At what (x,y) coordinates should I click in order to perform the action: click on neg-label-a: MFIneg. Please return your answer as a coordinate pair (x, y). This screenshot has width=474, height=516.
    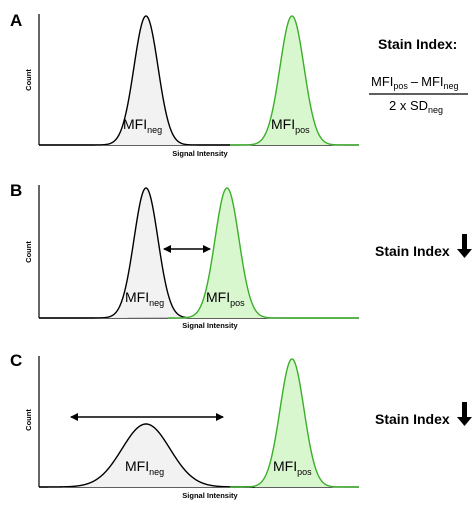
    Looking at the image, I should click on (142, 125).